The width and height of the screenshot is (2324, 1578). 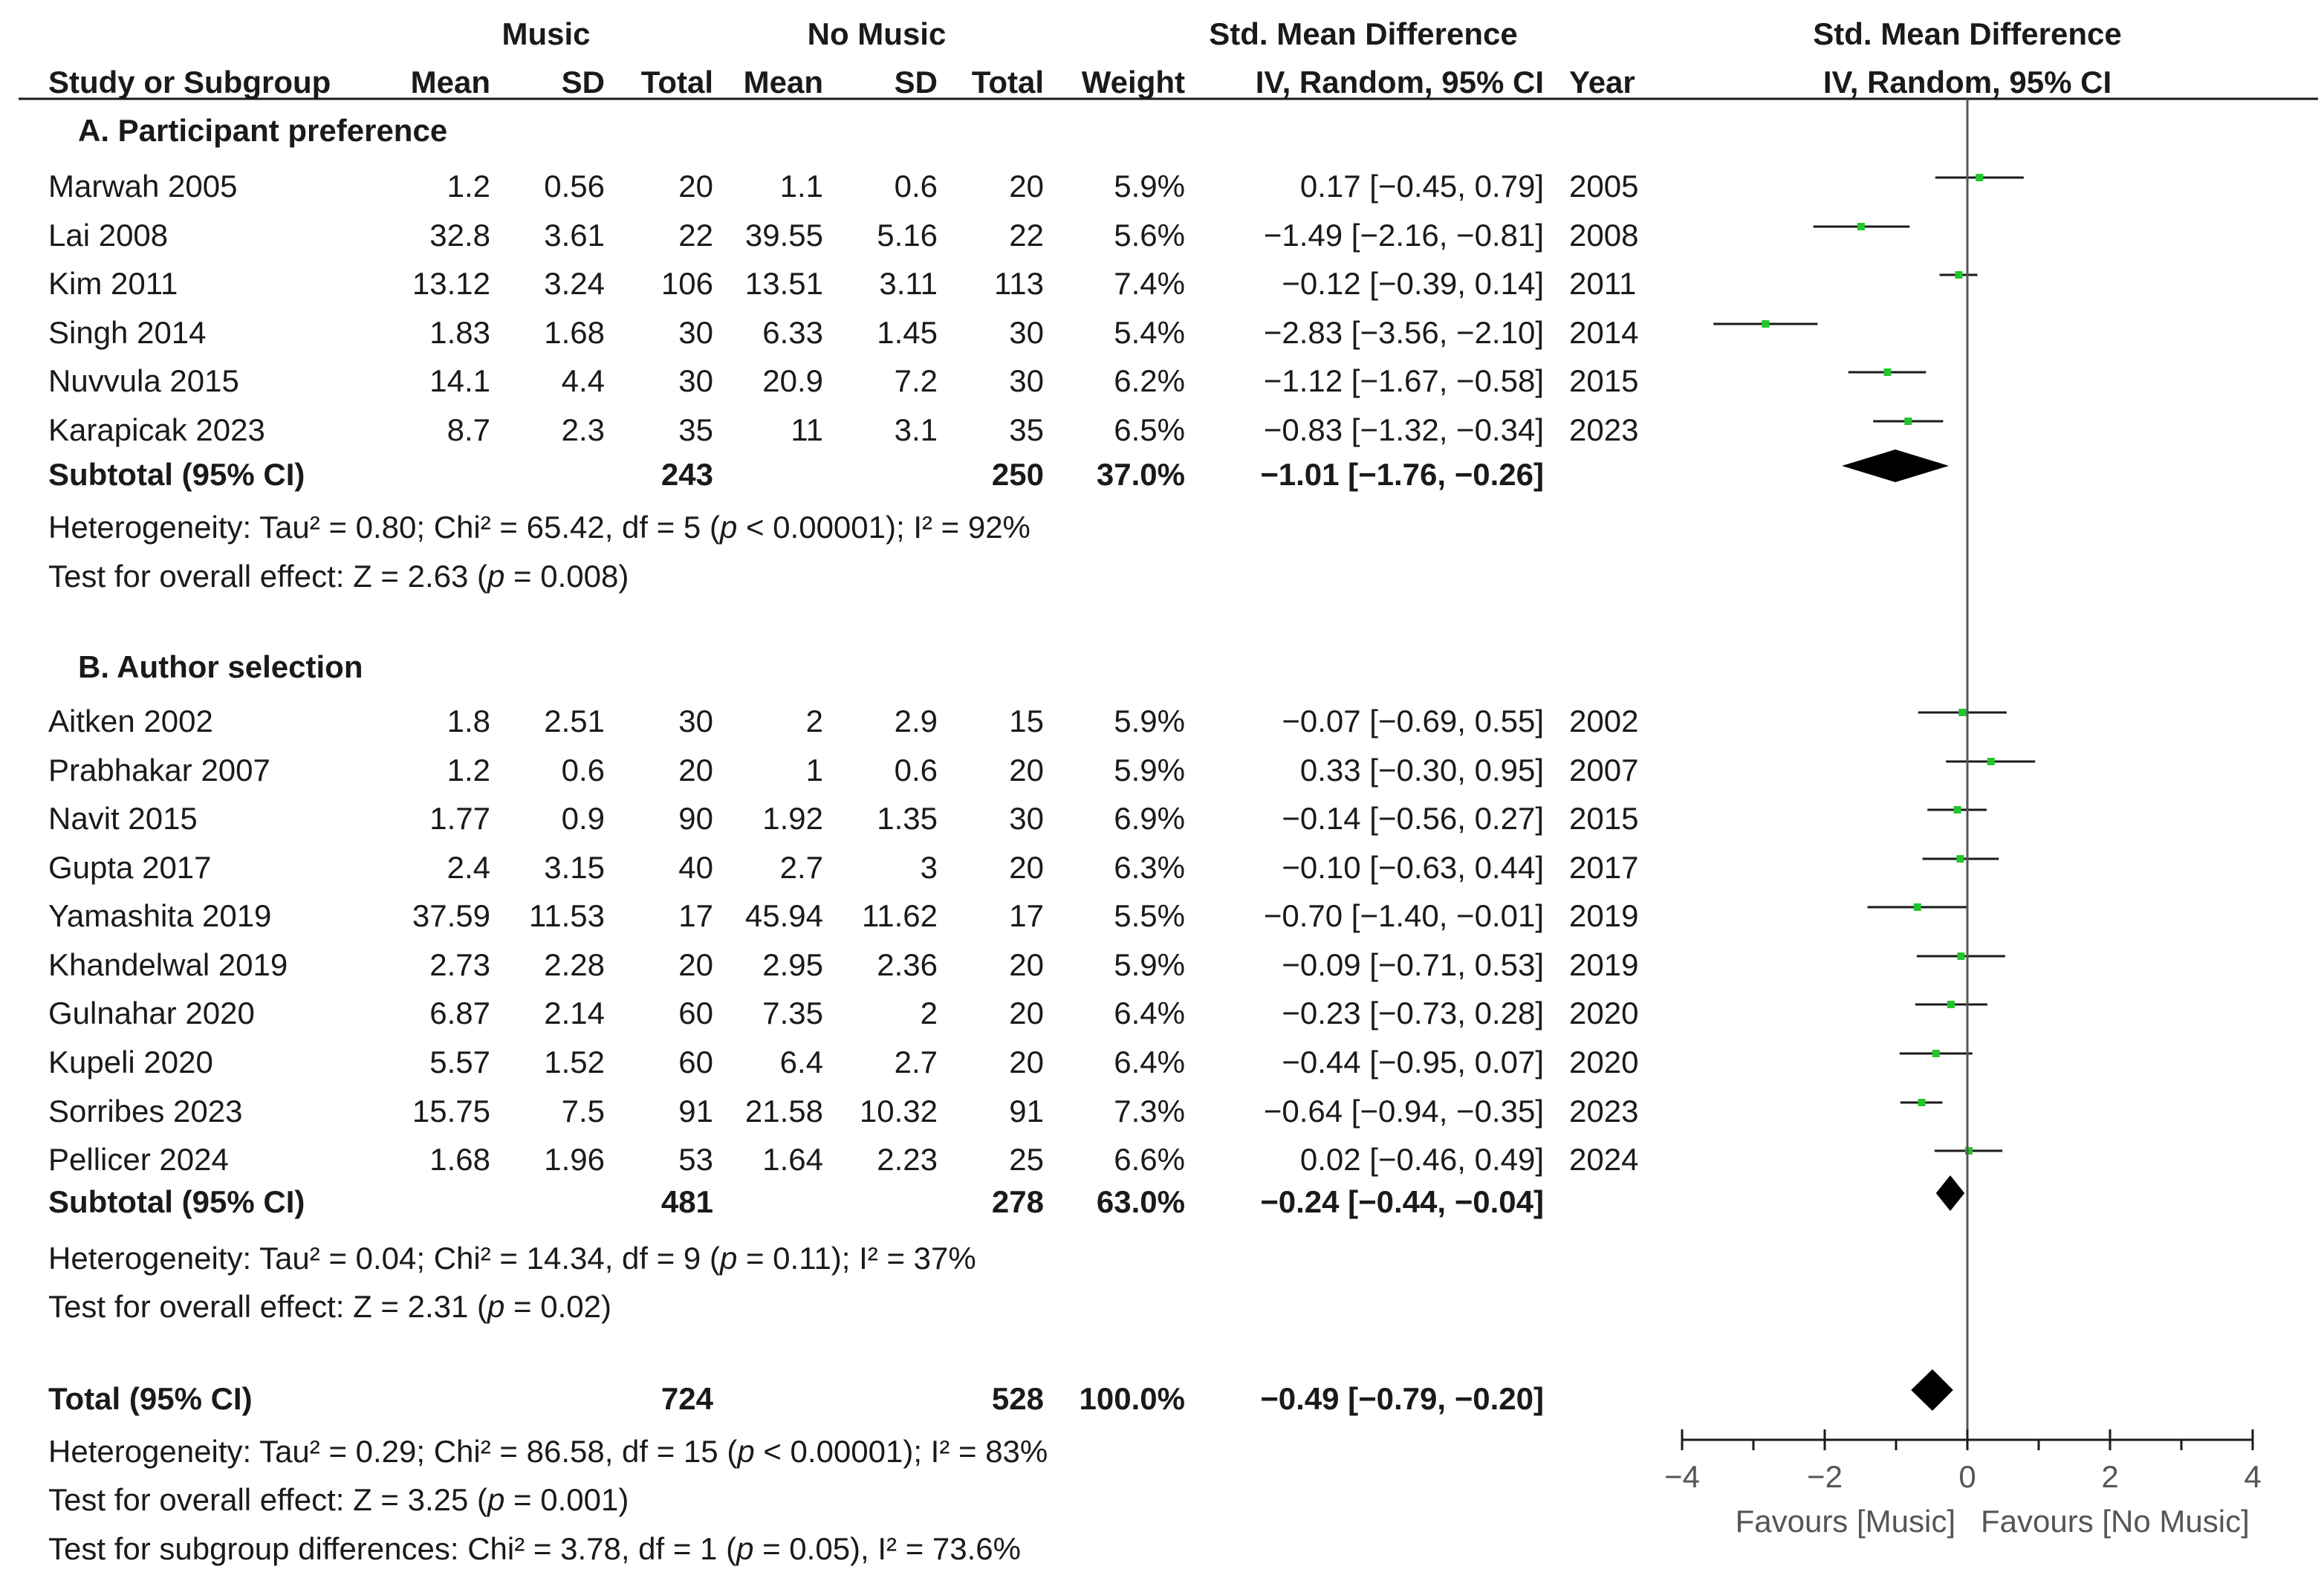 I want to click on header-mean2-col: Mean, so click(x=783, y=82).